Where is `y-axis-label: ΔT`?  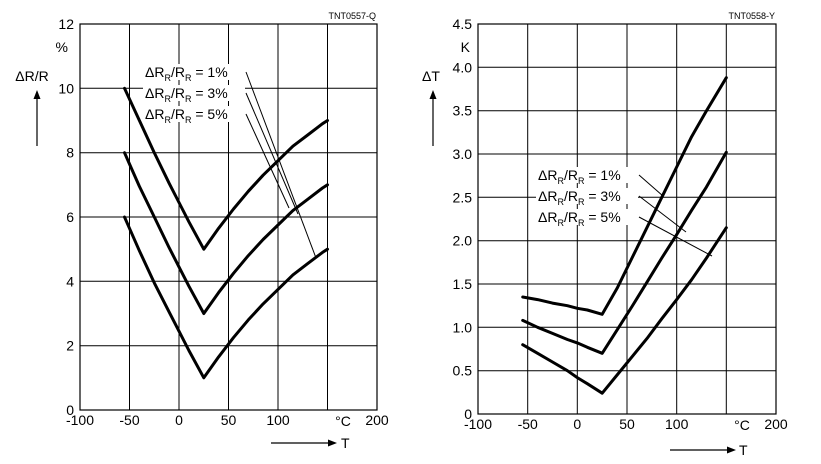 y-axis-label: ΔT is located at coordinates (431, 76).